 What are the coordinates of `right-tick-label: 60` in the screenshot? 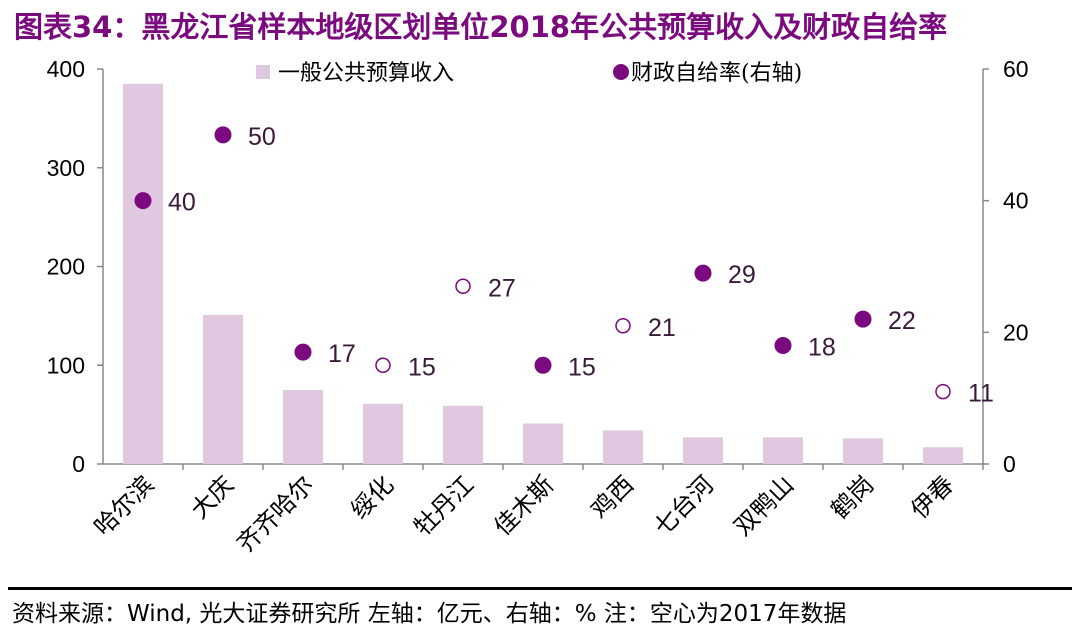 It's located at (1016, 69).